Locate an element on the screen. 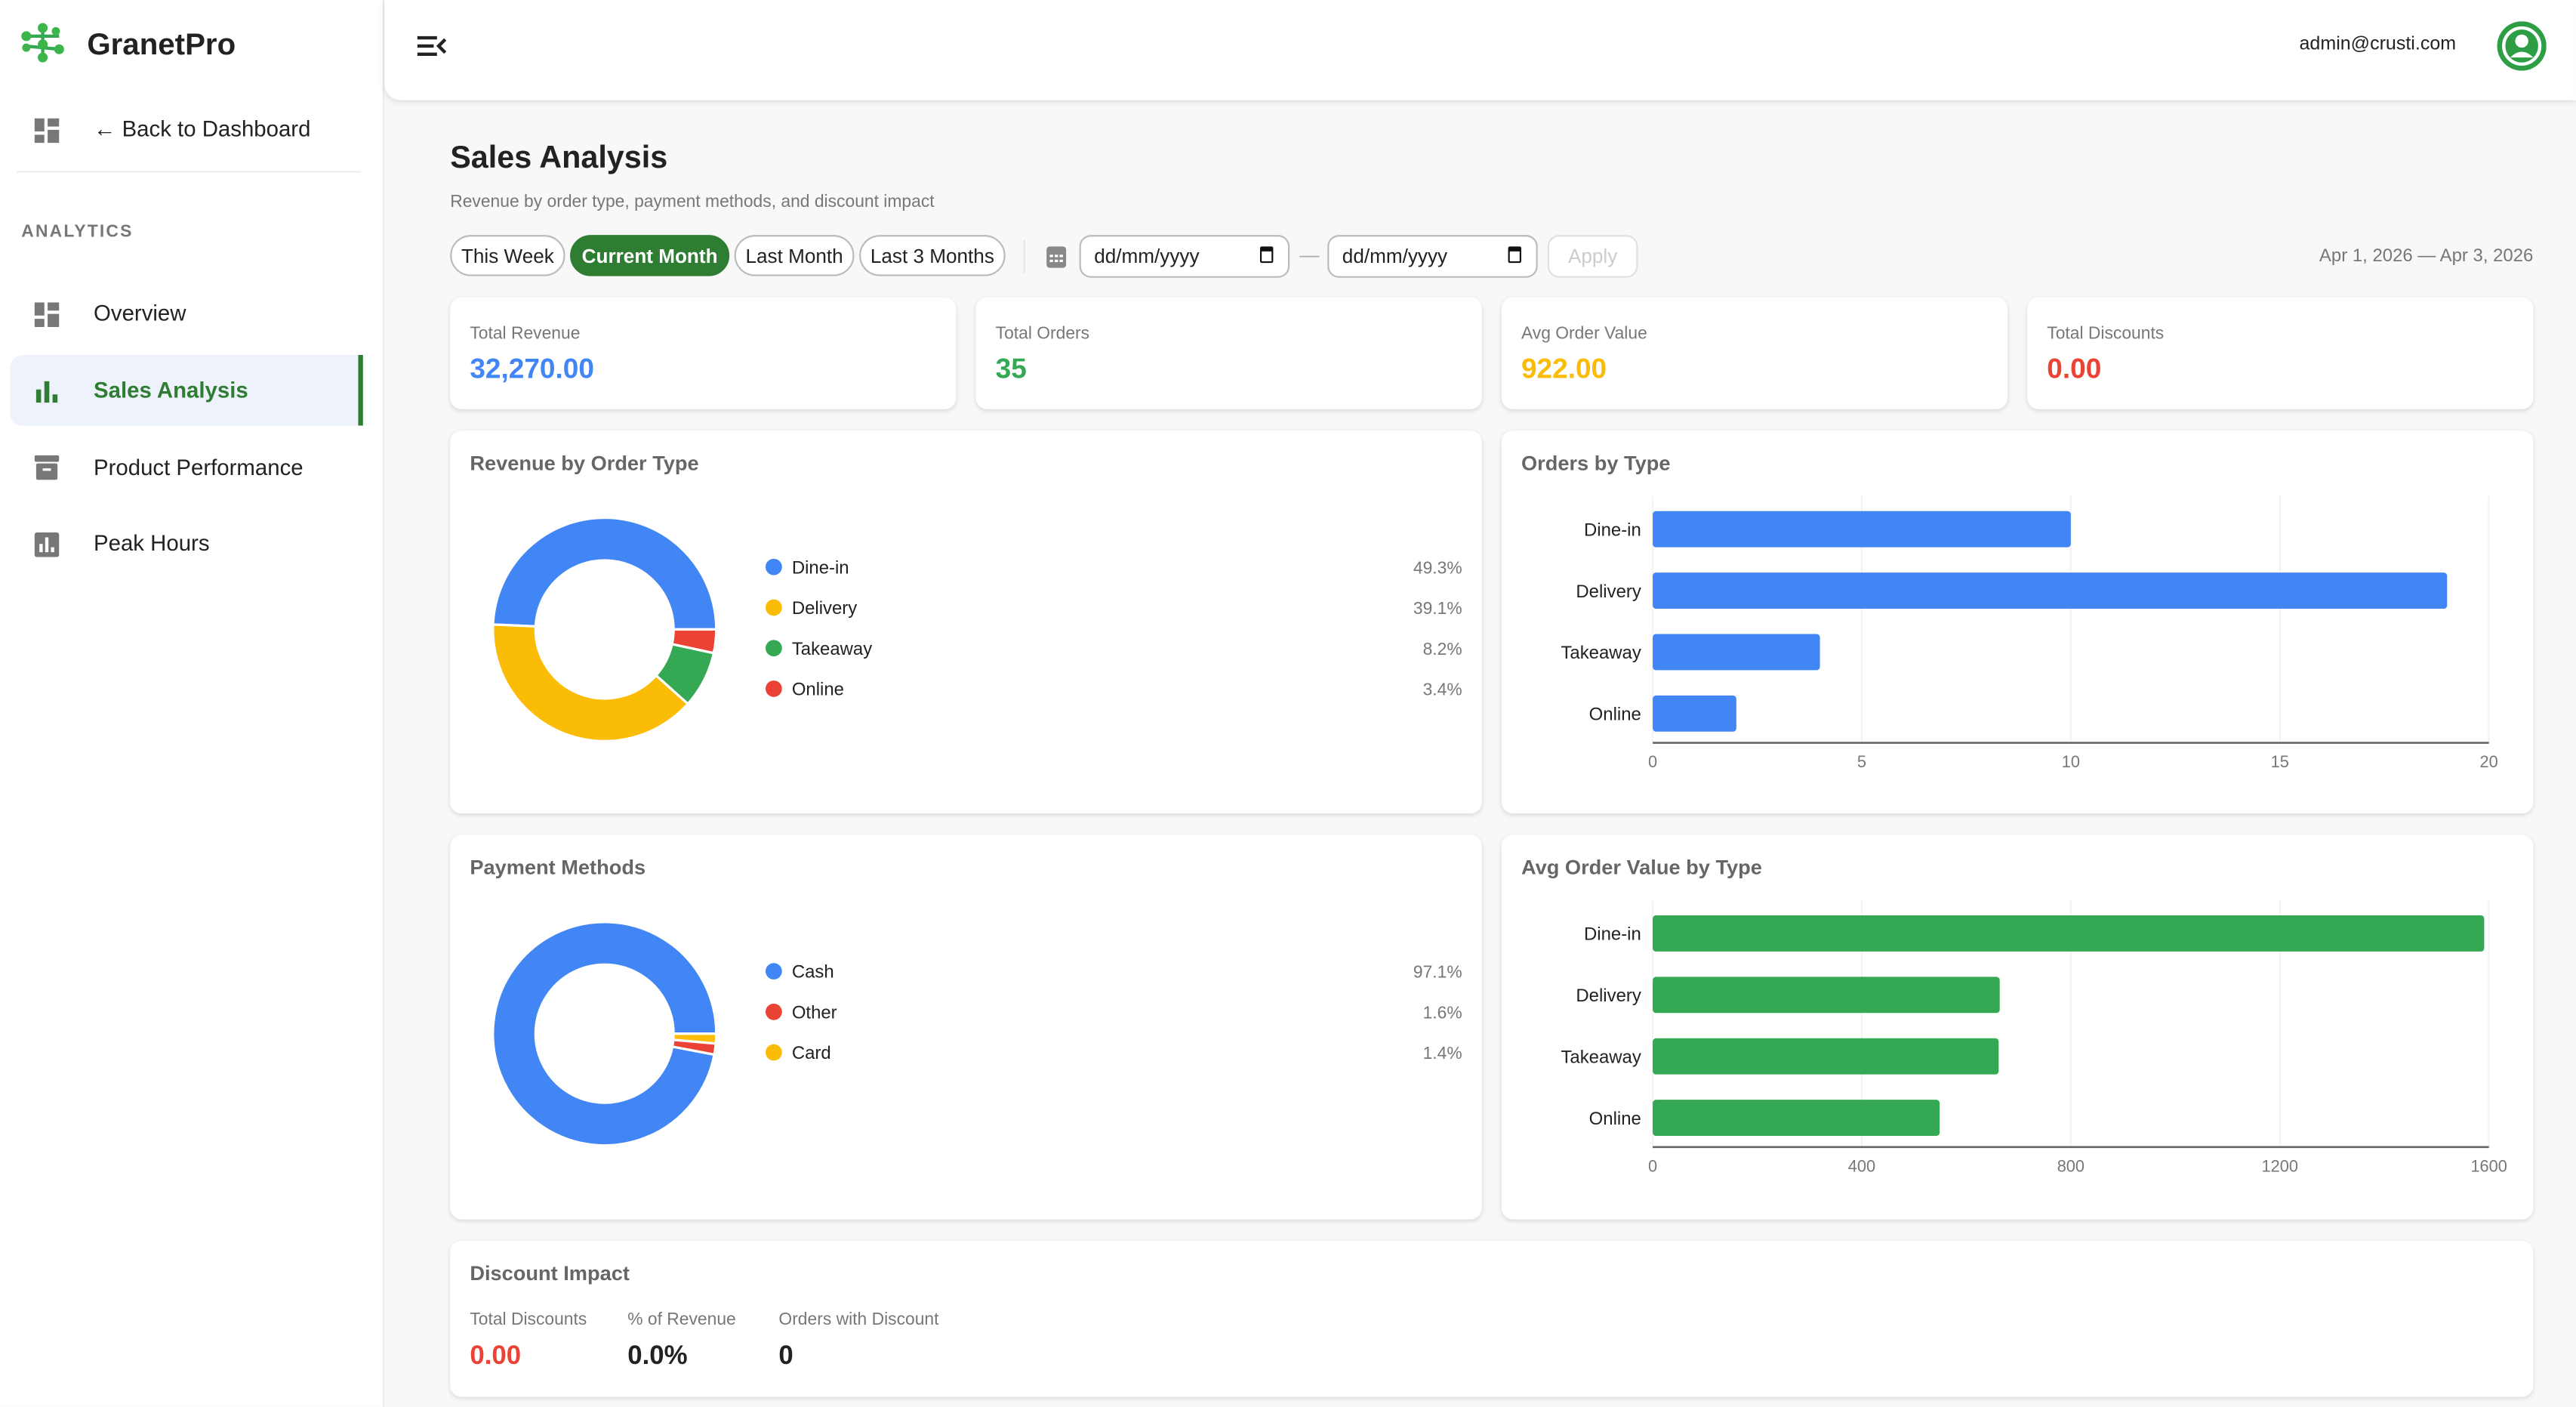 This screenshot has height=1407, width=2576. preset-last-month: Last Month is located at coordinates (794, 255).